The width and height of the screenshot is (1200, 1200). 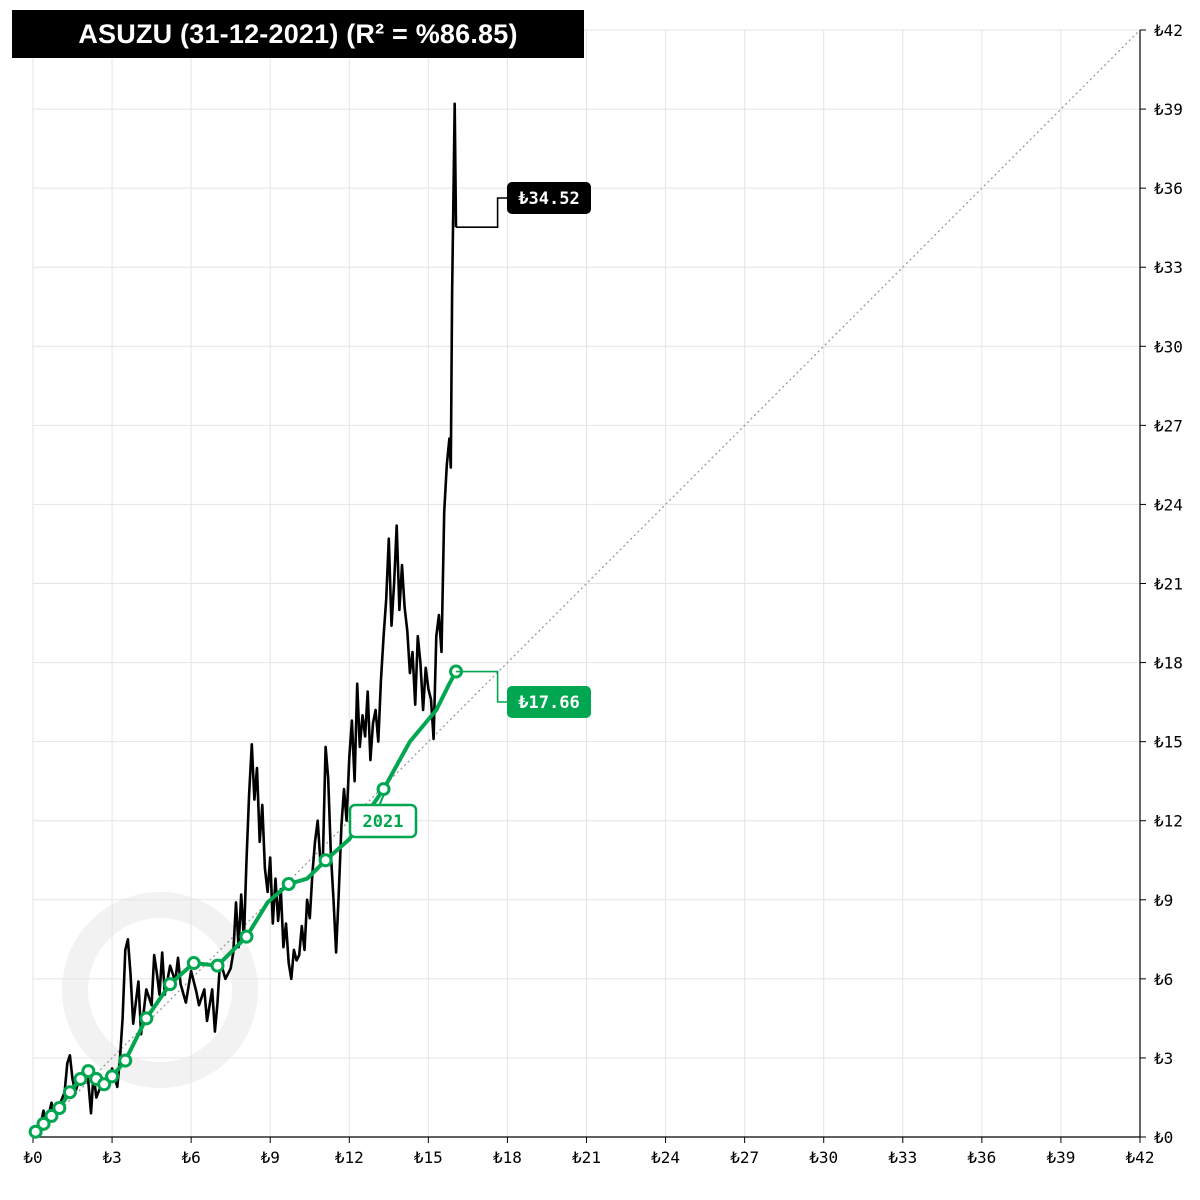 What do you see at coordinates (507, 1157) in the screenshot?
I see `x-tick-label: ₺18` at bounding box center [507, 1157].